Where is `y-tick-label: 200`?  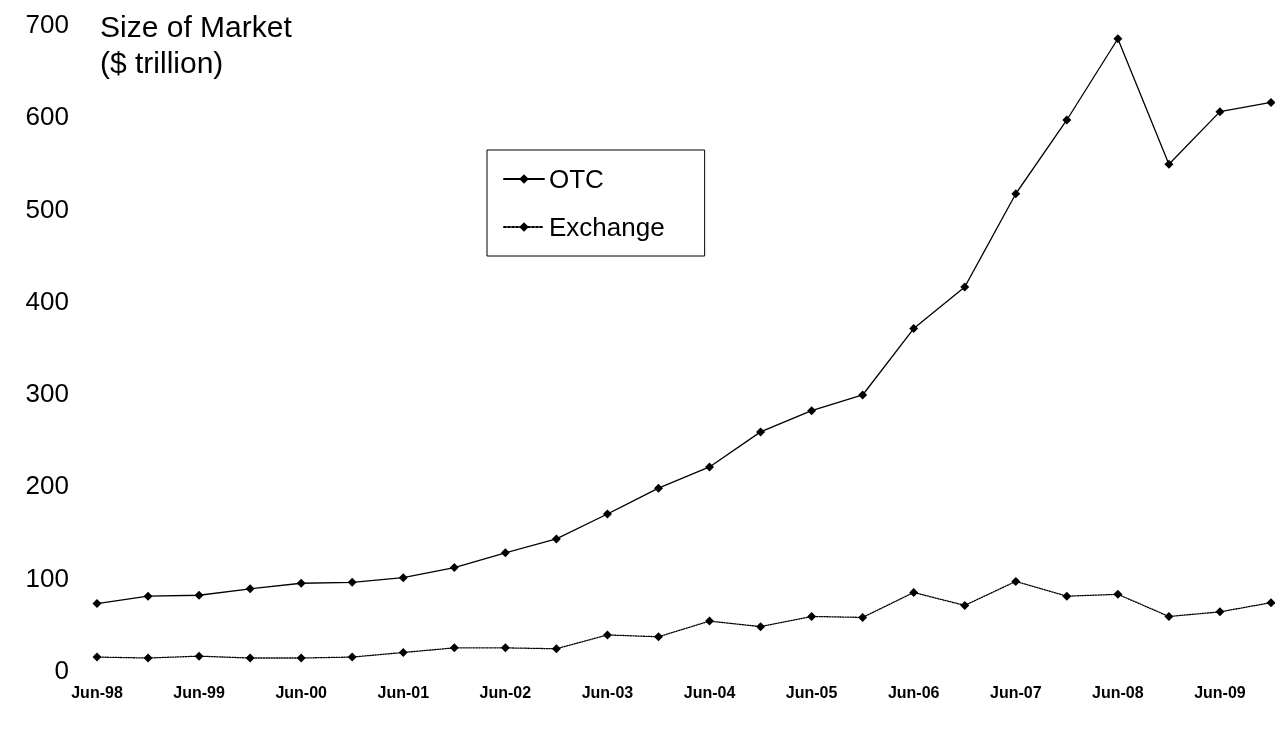
y-tick-label: 200 is located at coordinates (47, 485).